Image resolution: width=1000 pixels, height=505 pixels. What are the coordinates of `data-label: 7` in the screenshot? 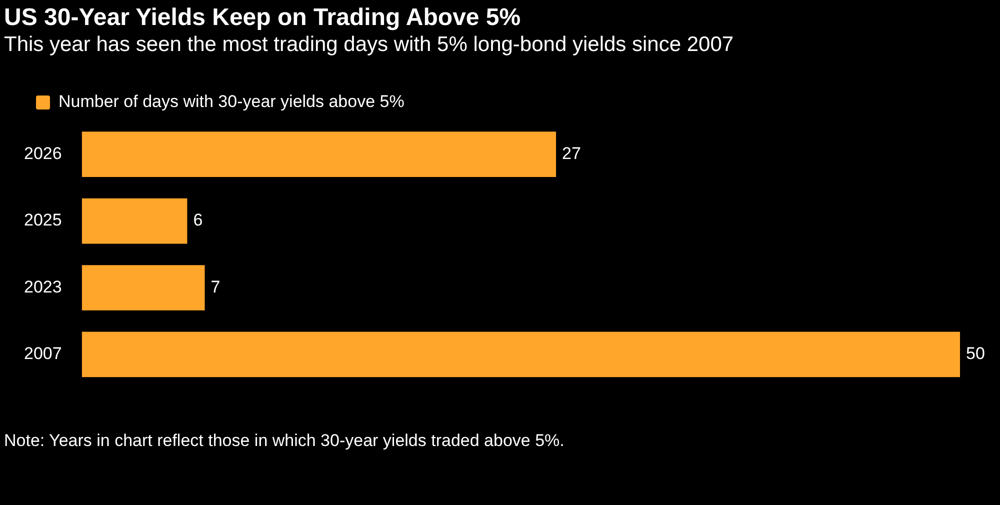 It's located at (215, 286).